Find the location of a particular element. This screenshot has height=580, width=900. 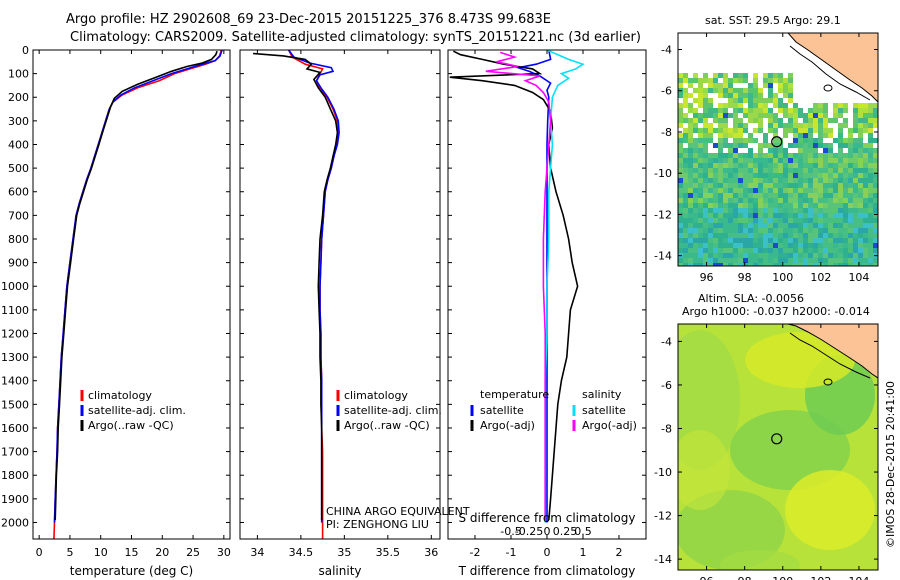

sst-heatmap-cells is located at coordinates (778, 149).